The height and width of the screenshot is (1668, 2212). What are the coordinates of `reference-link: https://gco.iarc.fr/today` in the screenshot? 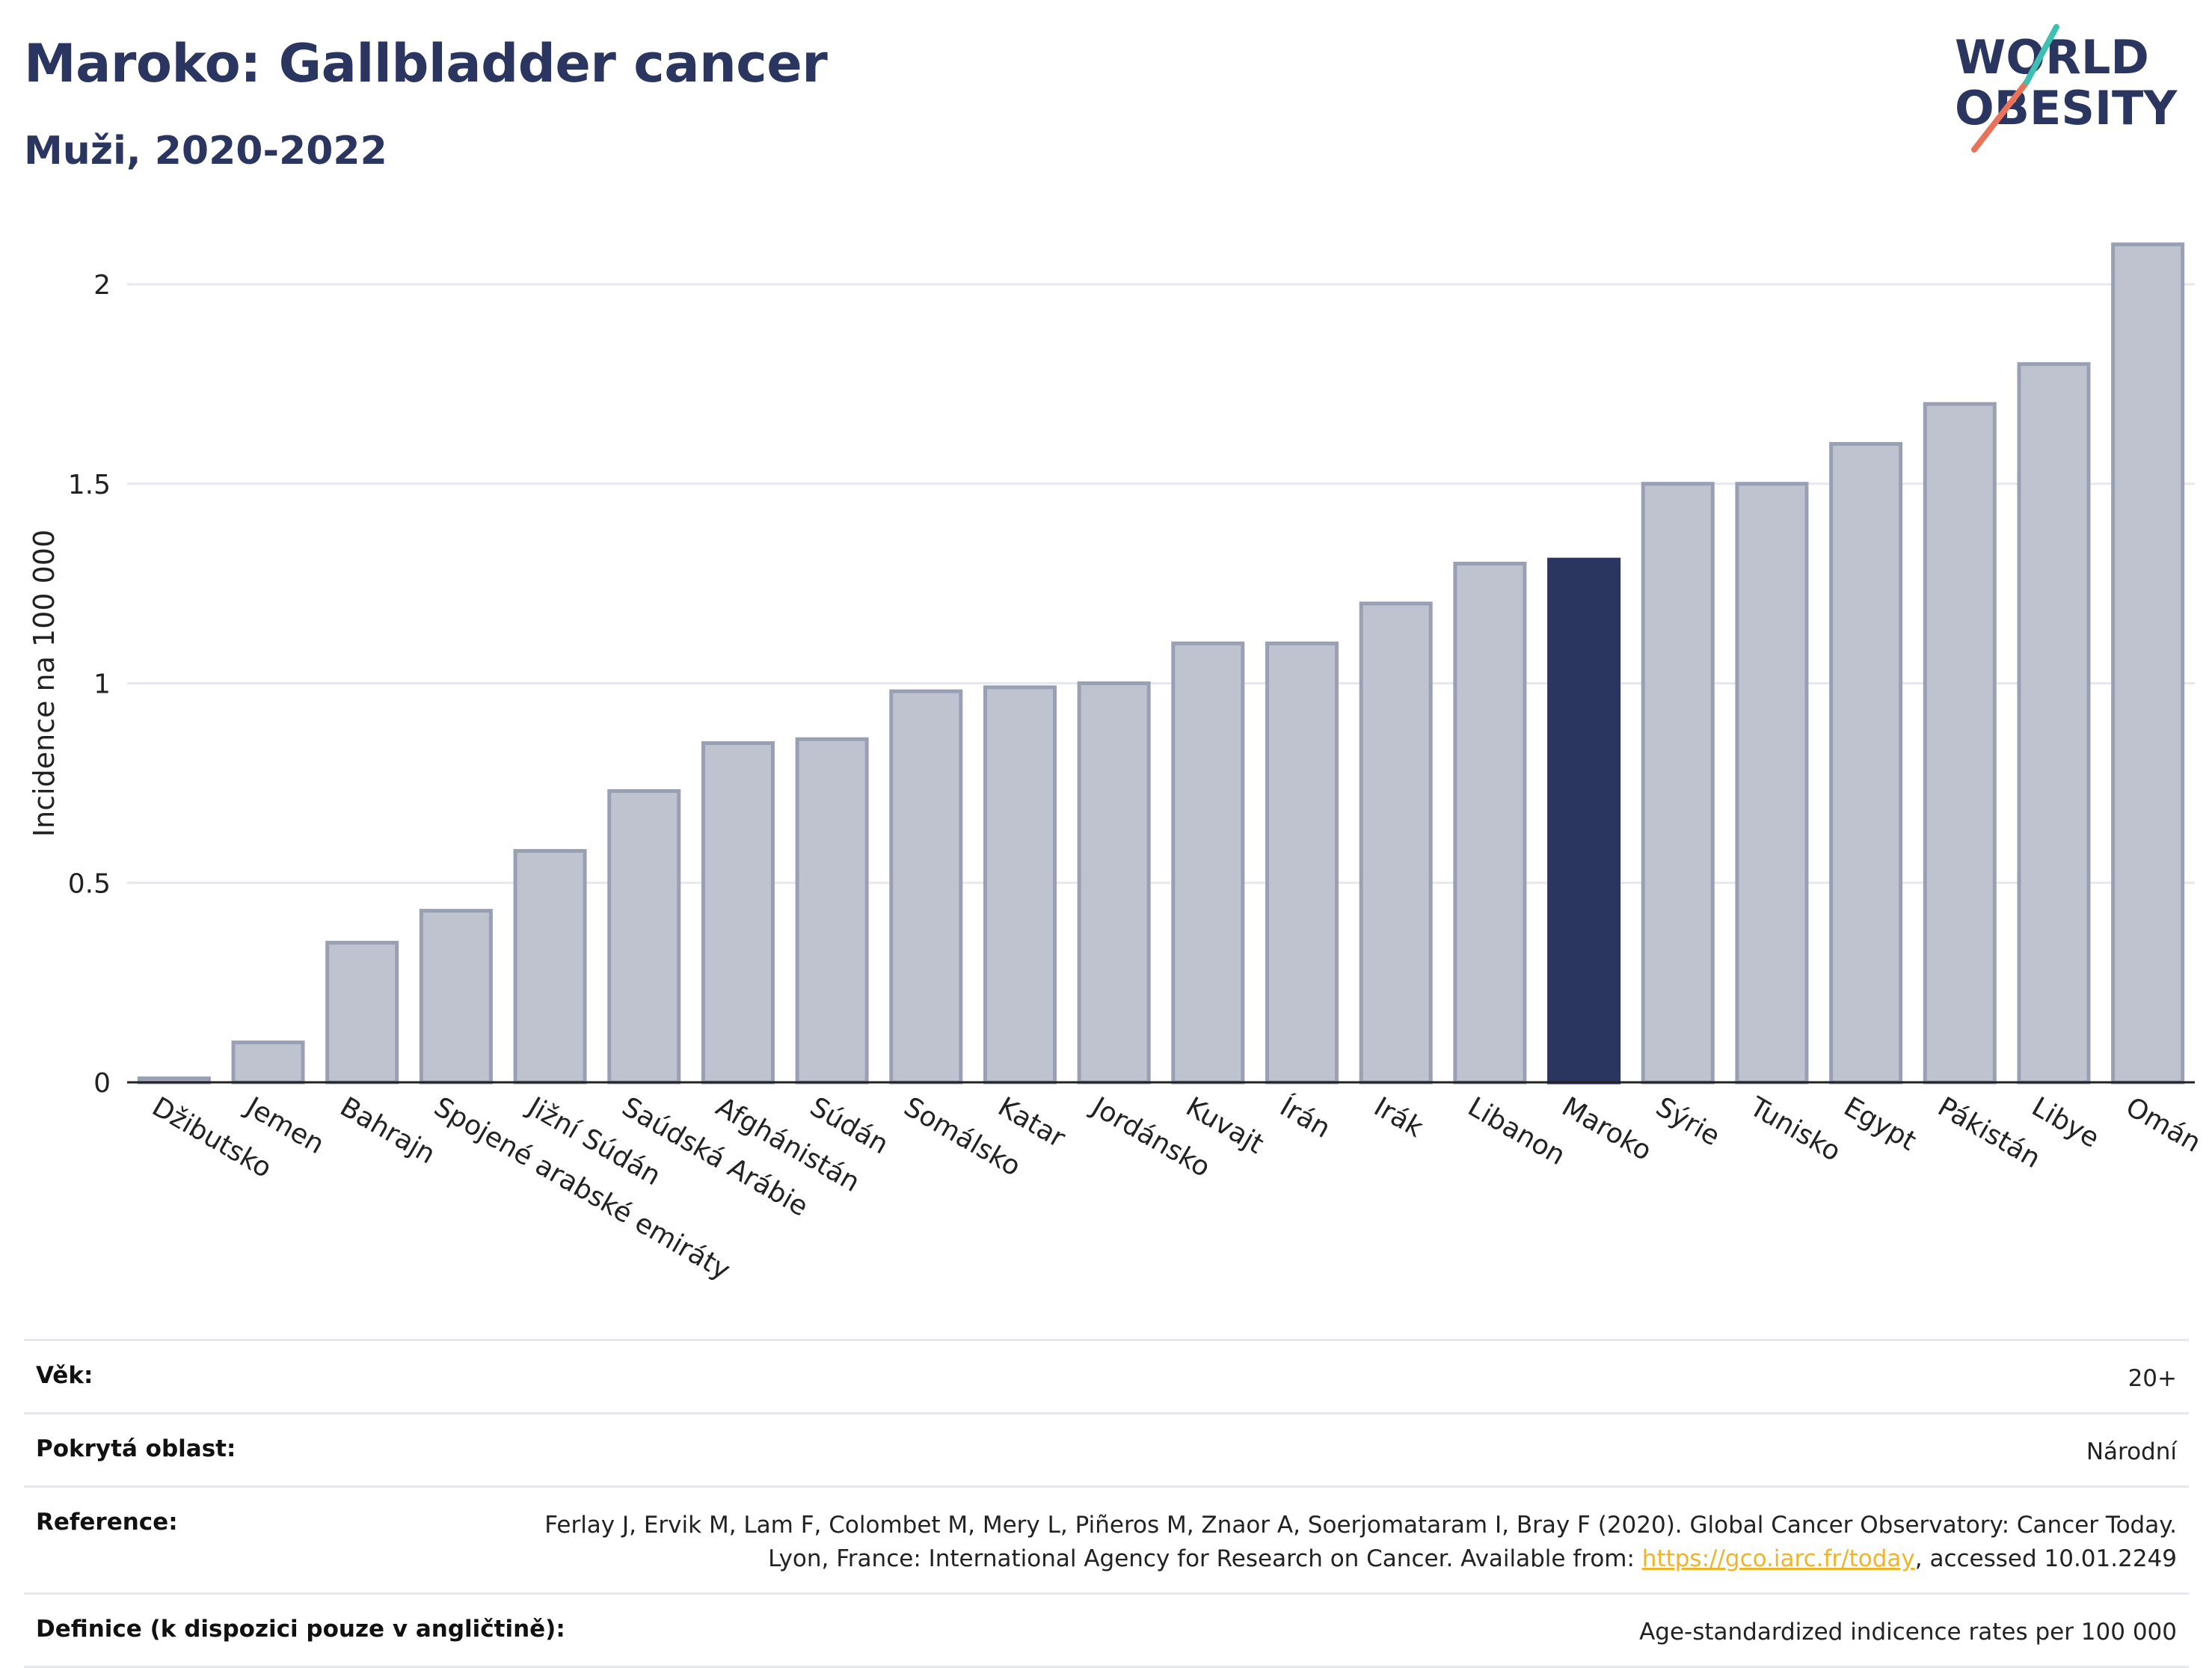 It's located at (1778, 1558).